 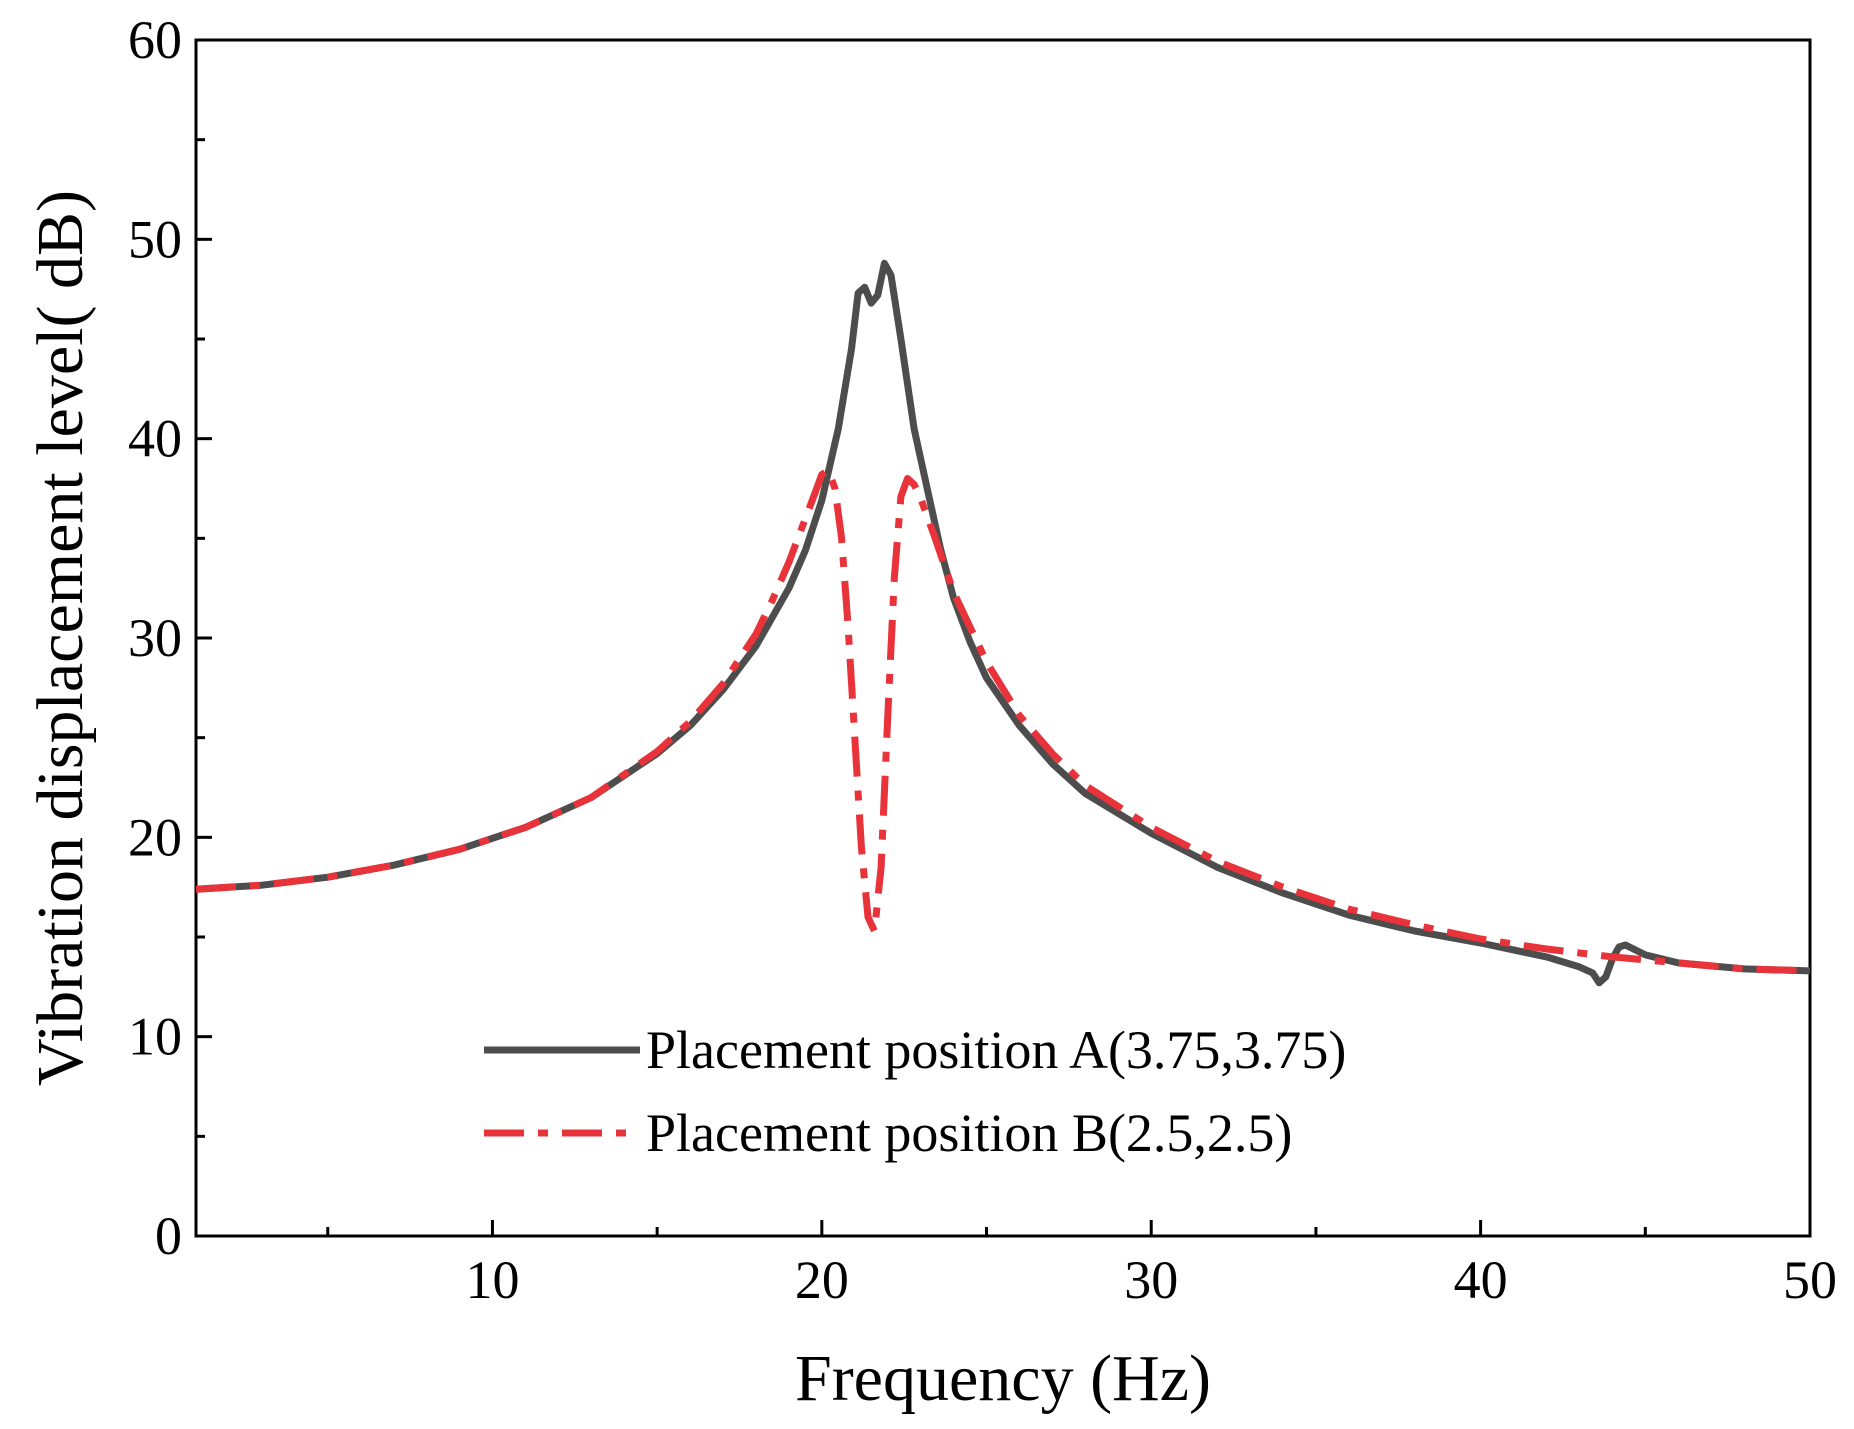 I want to click on x-axis-tick-labels: 10 20 30 40 50, so click(x=1151, y=1280).